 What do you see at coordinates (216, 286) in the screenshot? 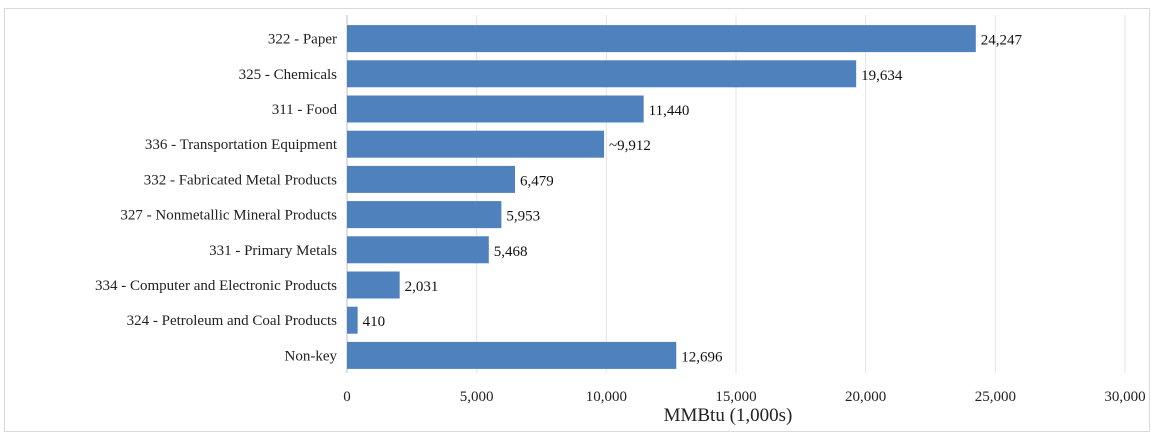
I see `category-label: 334 - Computer and Electronic Products` at bounding box center [216, 286].